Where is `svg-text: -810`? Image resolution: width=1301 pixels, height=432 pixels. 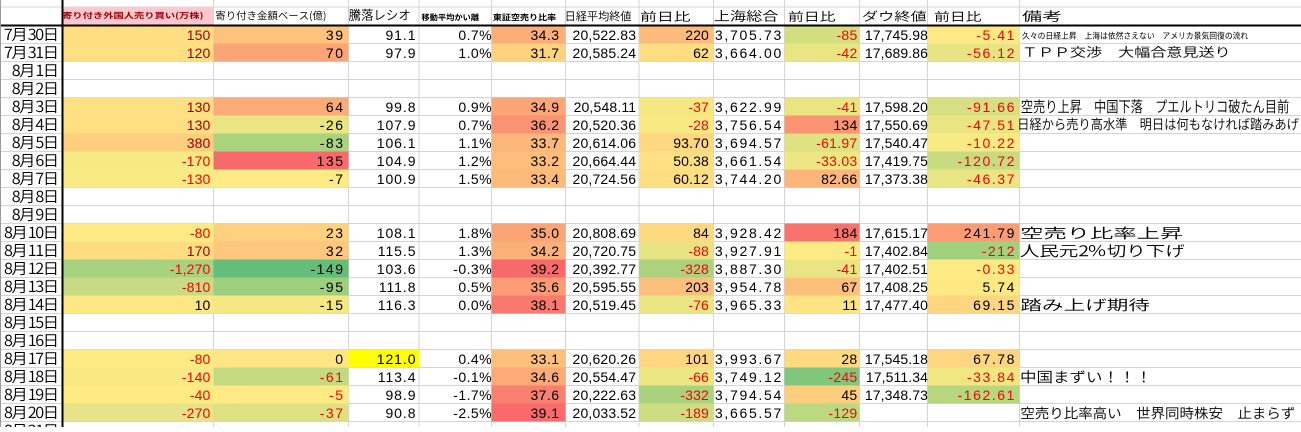
svg-text: -810 is located at coordinates (196, 287).